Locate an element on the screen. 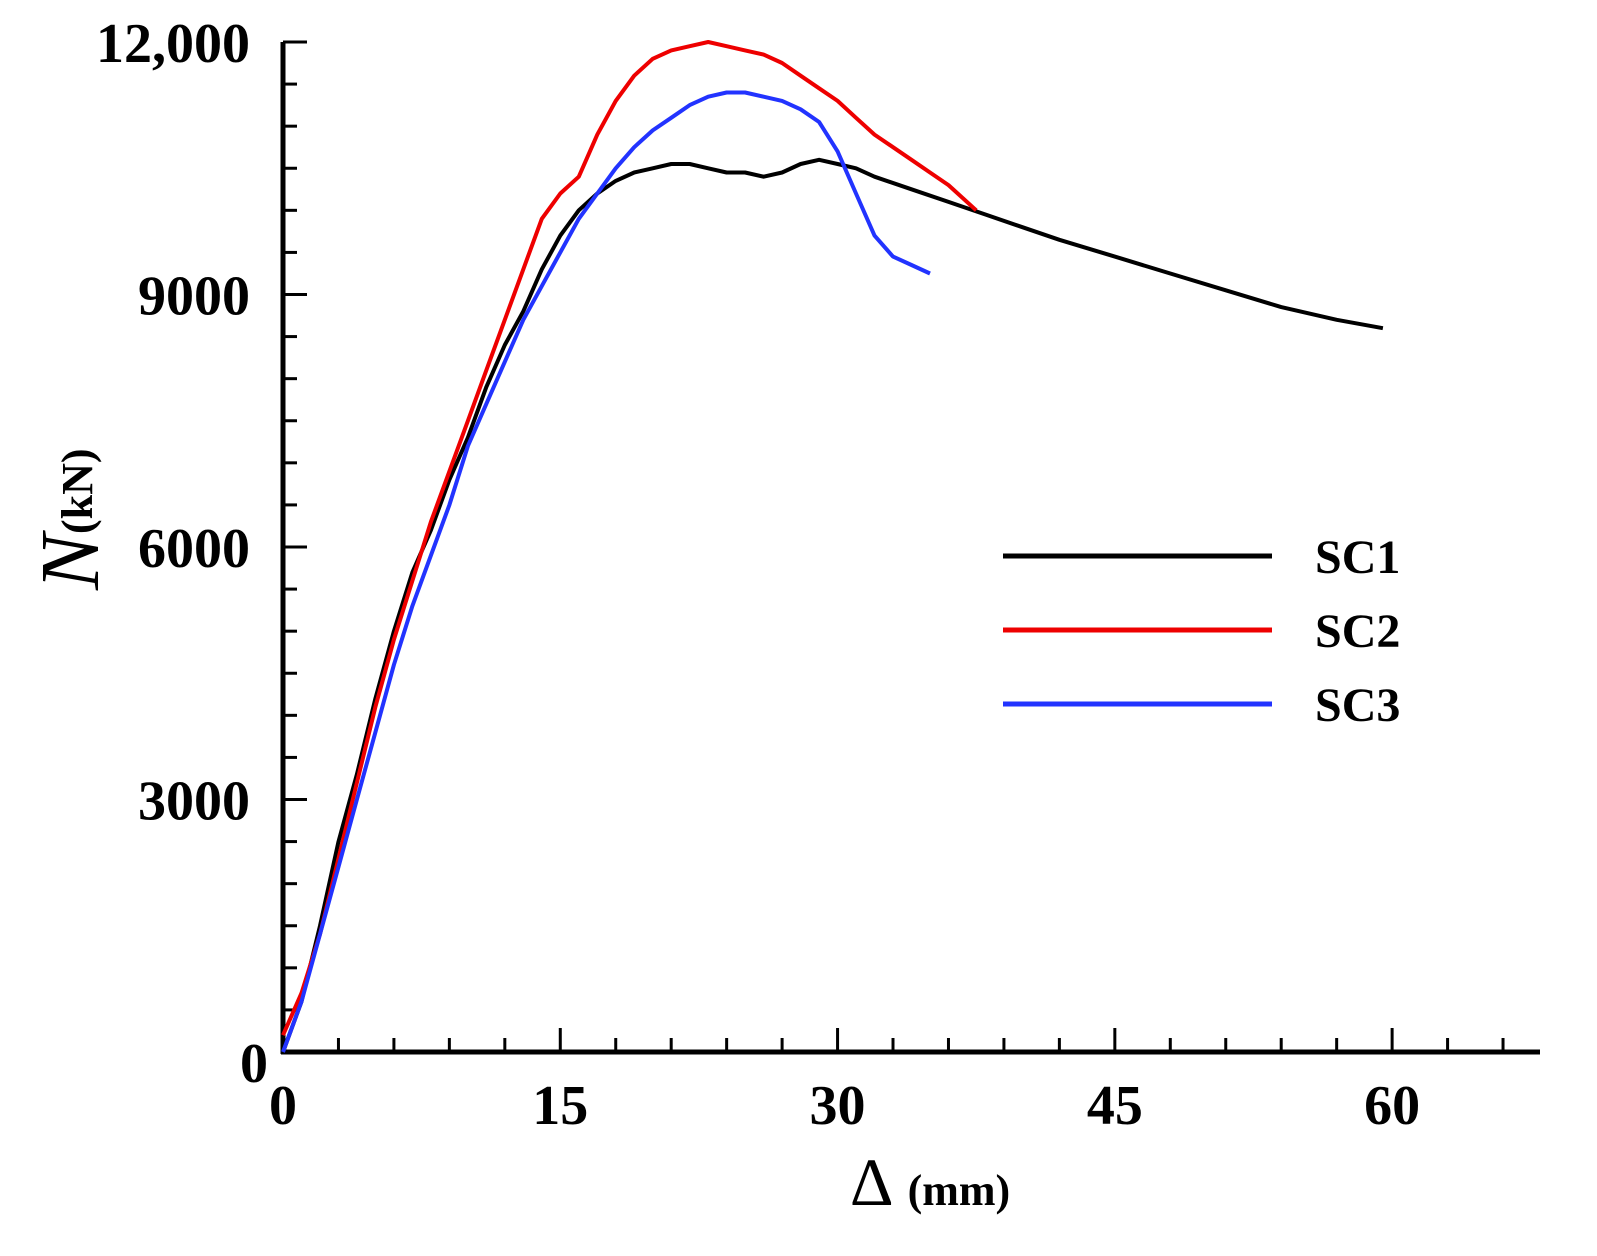  x-tick-label: 60 is located at coordinates (1392, 1106).